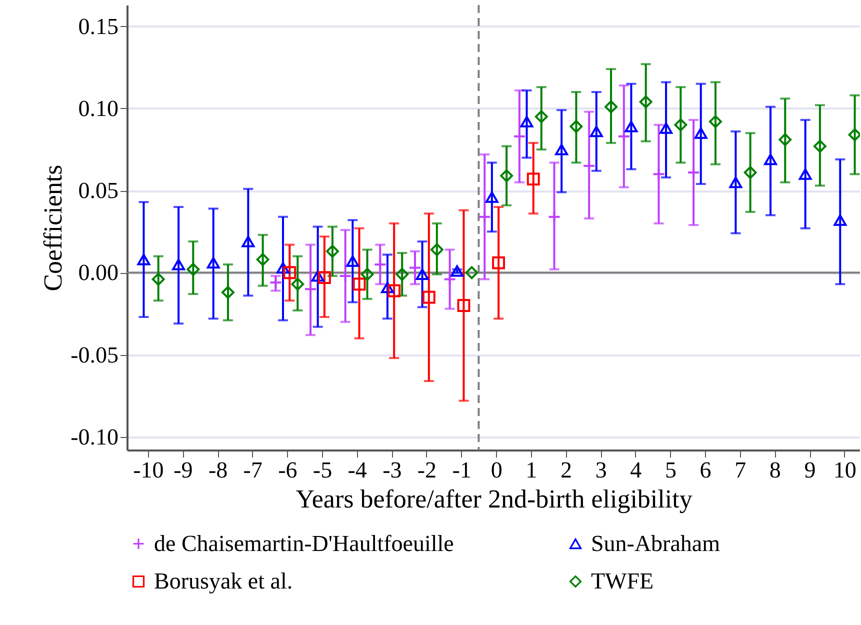  Describe the element at coordinates (462, 470) in the screenshot. I see `x-tick-label: -1` at that location.